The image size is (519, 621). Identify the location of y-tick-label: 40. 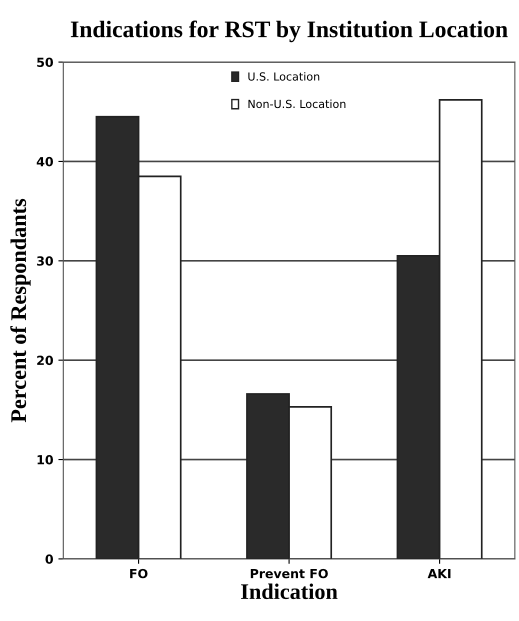
(44, 161).